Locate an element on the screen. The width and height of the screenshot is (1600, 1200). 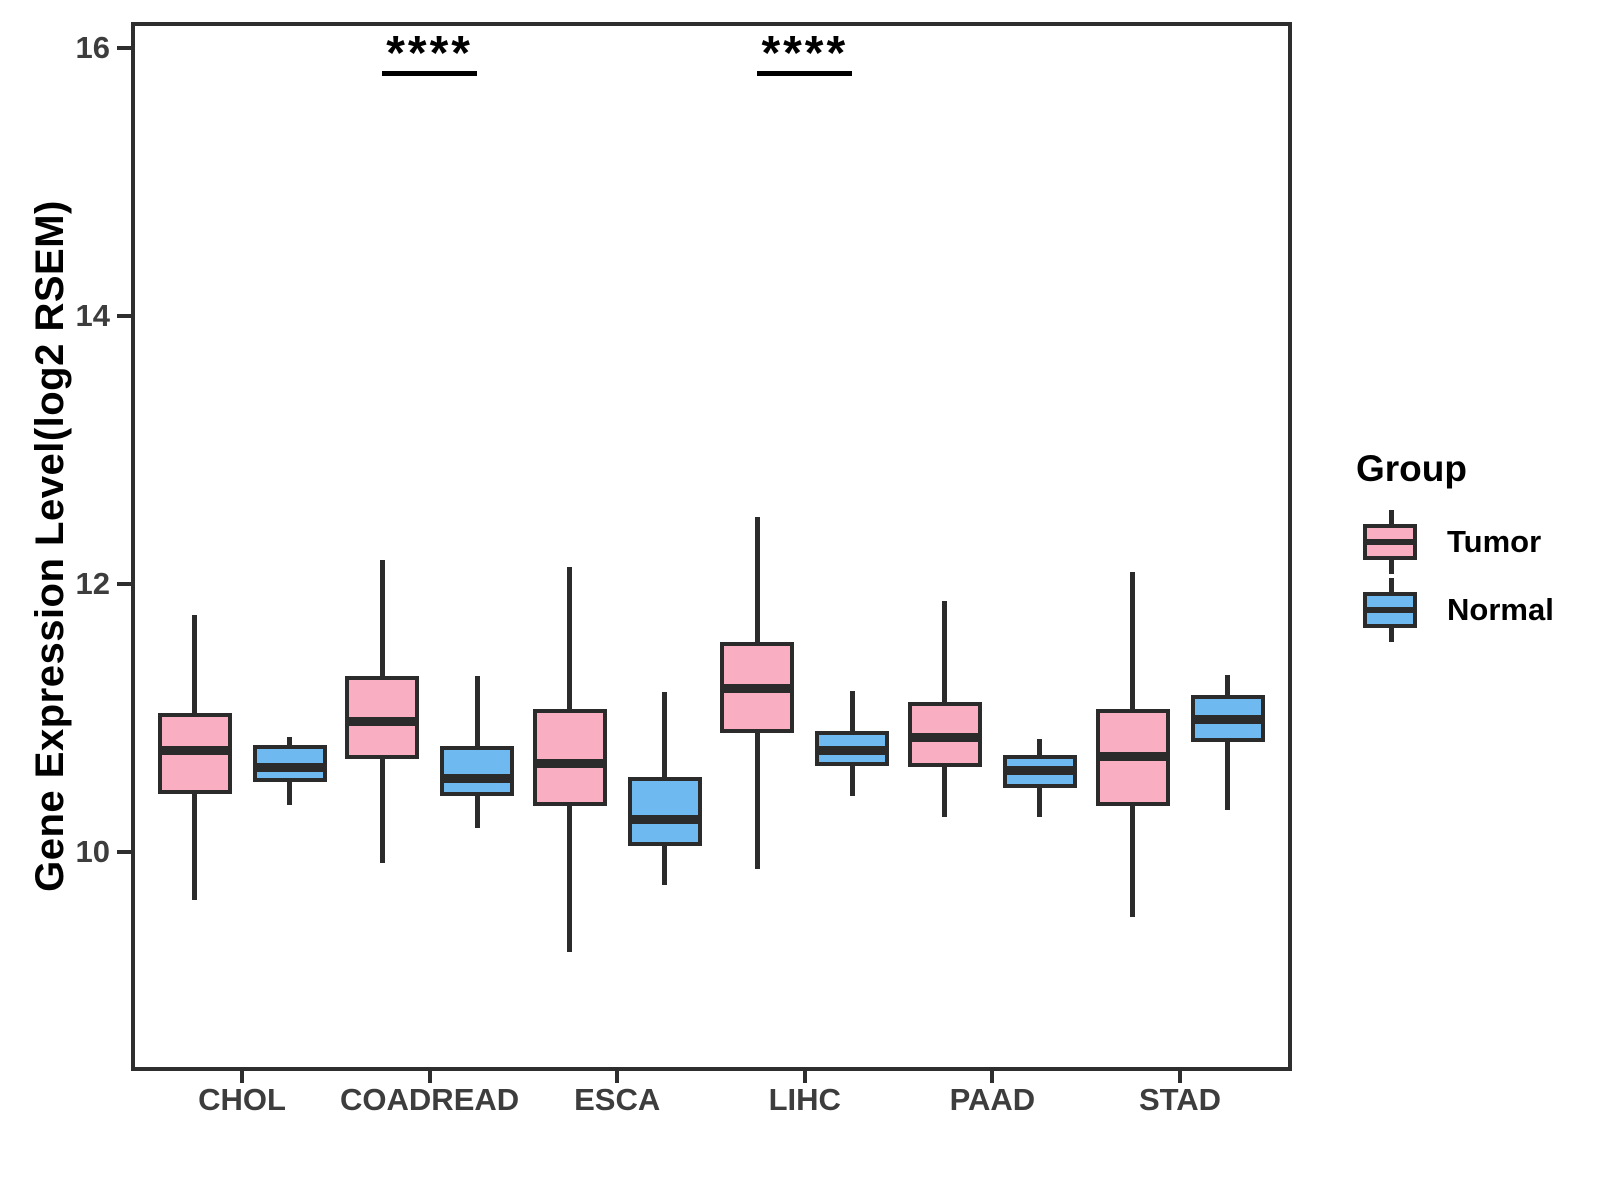
legend-item-normal: Normal is located at coordinates (1458, 610).